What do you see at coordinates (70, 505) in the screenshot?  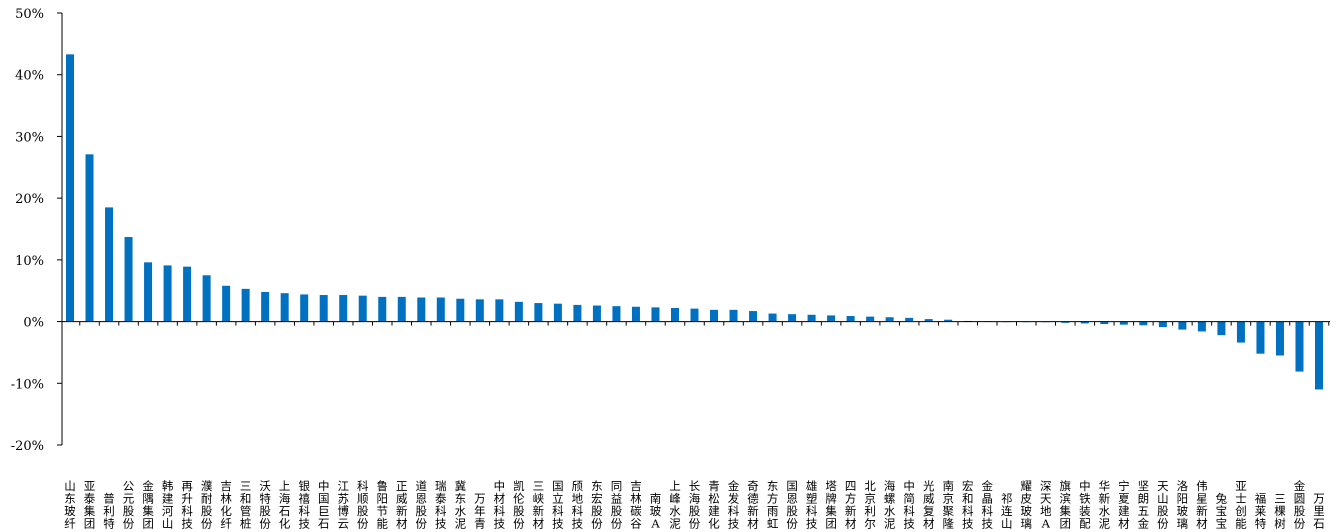 I see `x-category-label: 山东玻纤` at bounding box center [70, 505].